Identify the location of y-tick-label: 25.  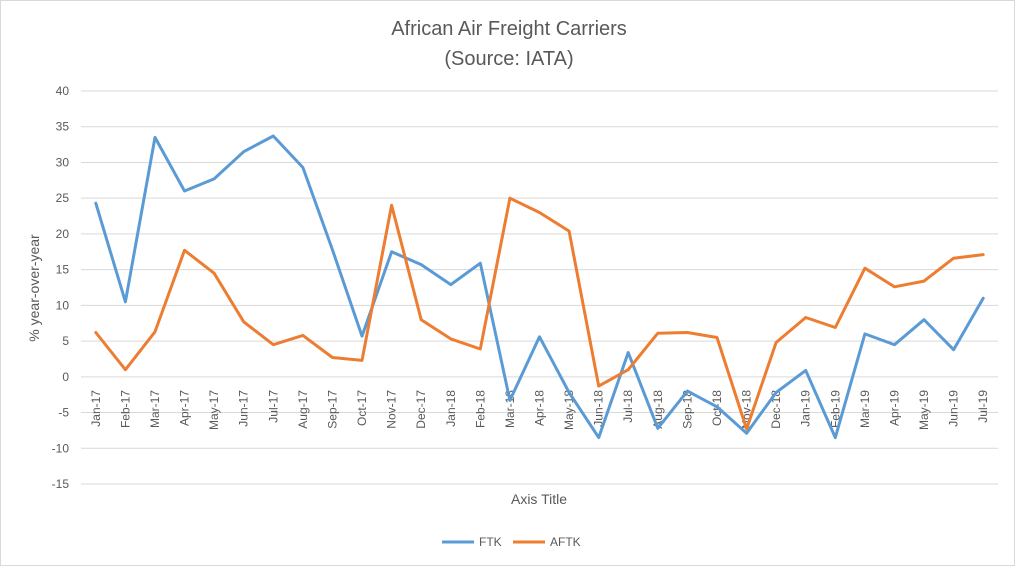
(63, 198).